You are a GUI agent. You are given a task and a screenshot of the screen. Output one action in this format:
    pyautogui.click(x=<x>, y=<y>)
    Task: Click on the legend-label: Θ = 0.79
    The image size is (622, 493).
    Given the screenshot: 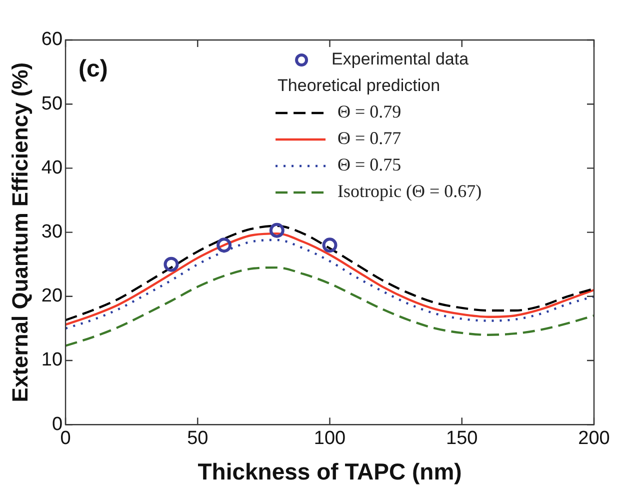 What is the action you would take?
    pyautogui.click(x=370, y=112)
    